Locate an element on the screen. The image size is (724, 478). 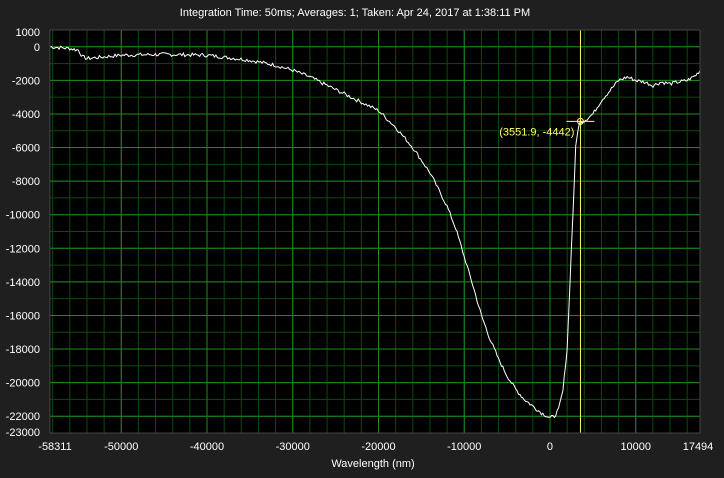
x-tick-label: -20000 is located at coordinates (378, 447).